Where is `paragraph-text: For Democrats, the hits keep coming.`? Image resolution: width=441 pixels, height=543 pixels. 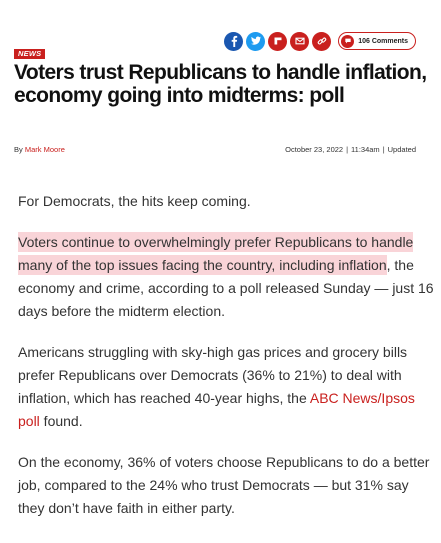
paragraph-text: For Democrats, the hits keep coming. is located at coordinates (134, 201).